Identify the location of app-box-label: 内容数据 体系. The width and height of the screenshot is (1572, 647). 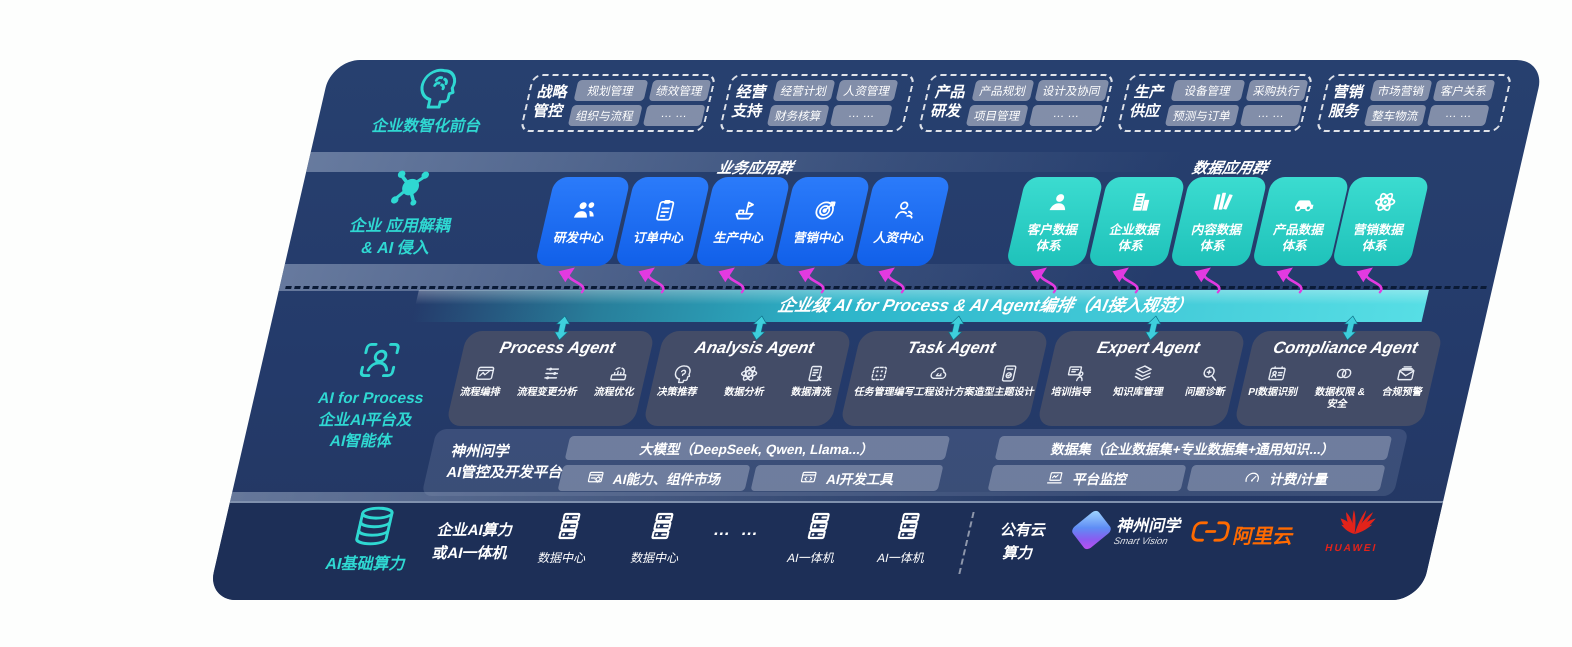
(1217, 237).